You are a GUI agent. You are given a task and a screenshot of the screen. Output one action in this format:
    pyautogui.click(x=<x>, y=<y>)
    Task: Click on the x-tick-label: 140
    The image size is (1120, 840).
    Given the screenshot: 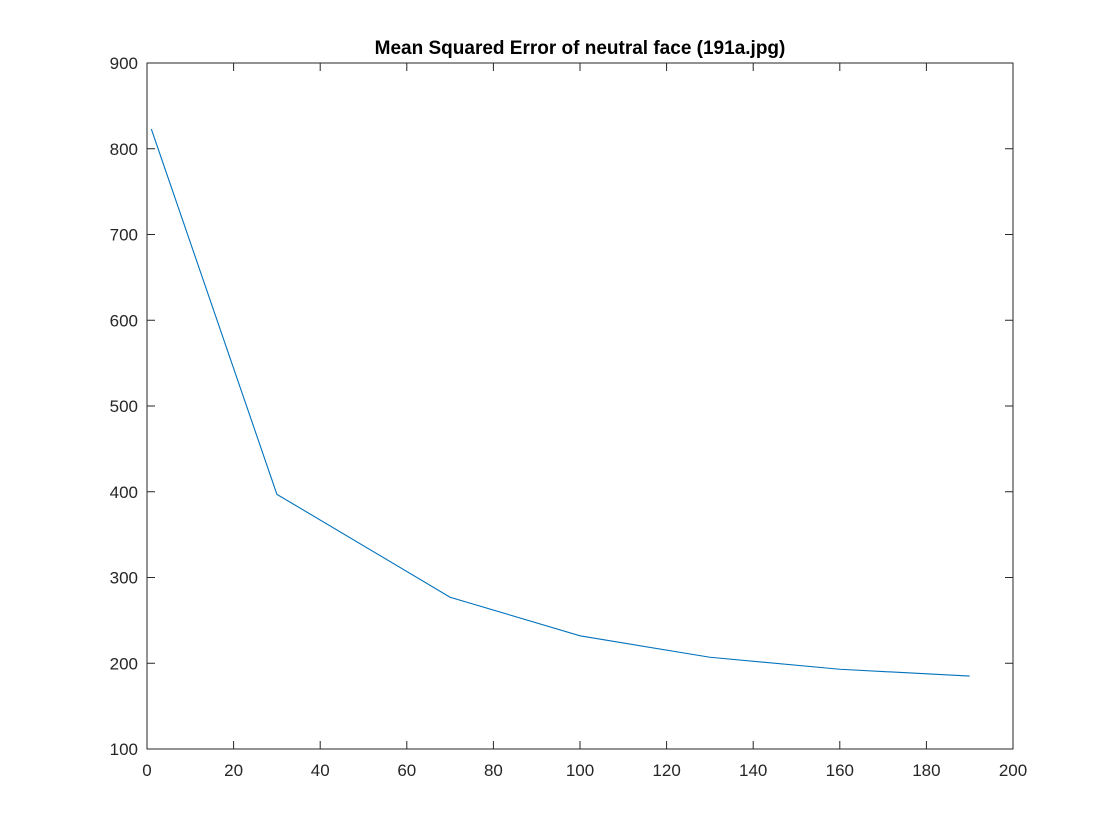 What is the action you would take?
    pyautogui.click(x=753, y=770)
    